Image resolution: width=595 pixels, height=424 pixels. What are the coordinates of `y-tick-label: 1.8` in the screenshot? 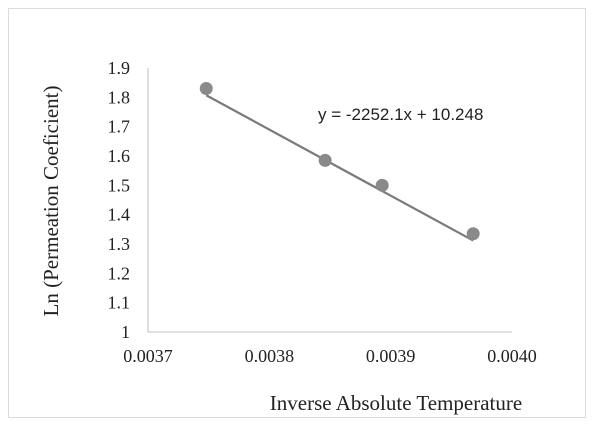 It's located at (119, 97).